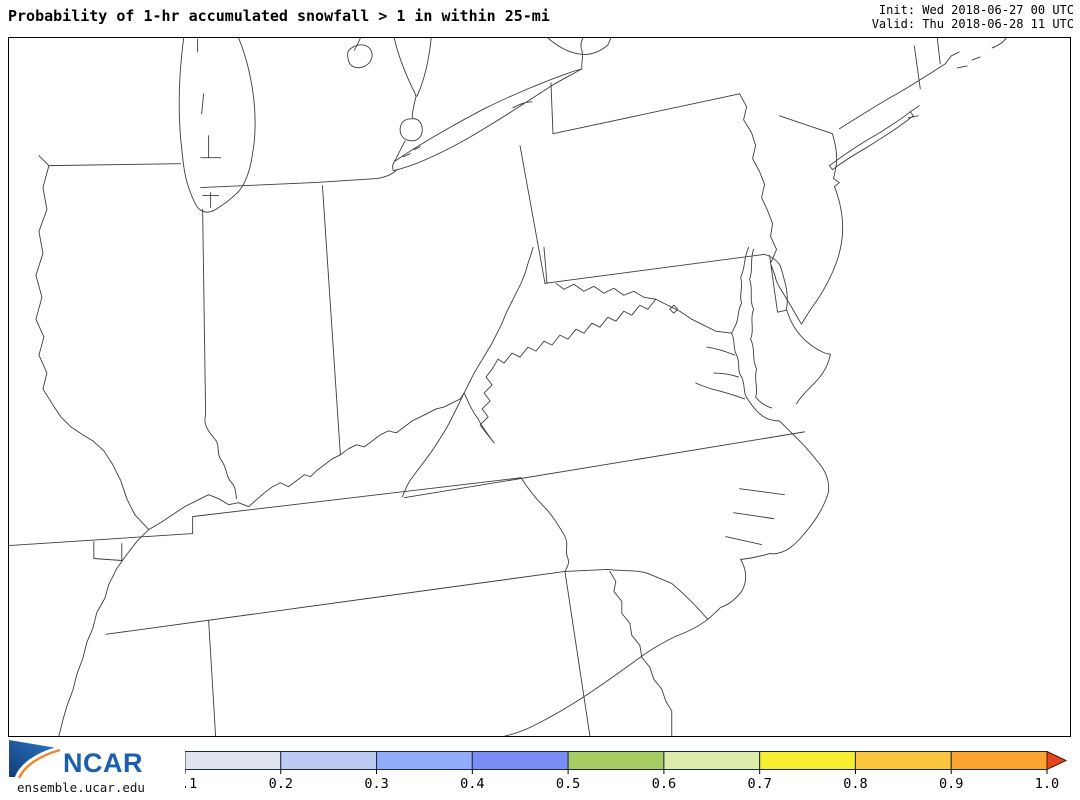 The height and width of the screenshot is (800, 1080). What do you see at coordinates (620, 771) in the screenshot?
I see `colorbar-svg: 0.1 0.2 0.3 0.4 0.5 0.6 0.7 0.8 0.9 1.0` at bounding box center [620, 771].